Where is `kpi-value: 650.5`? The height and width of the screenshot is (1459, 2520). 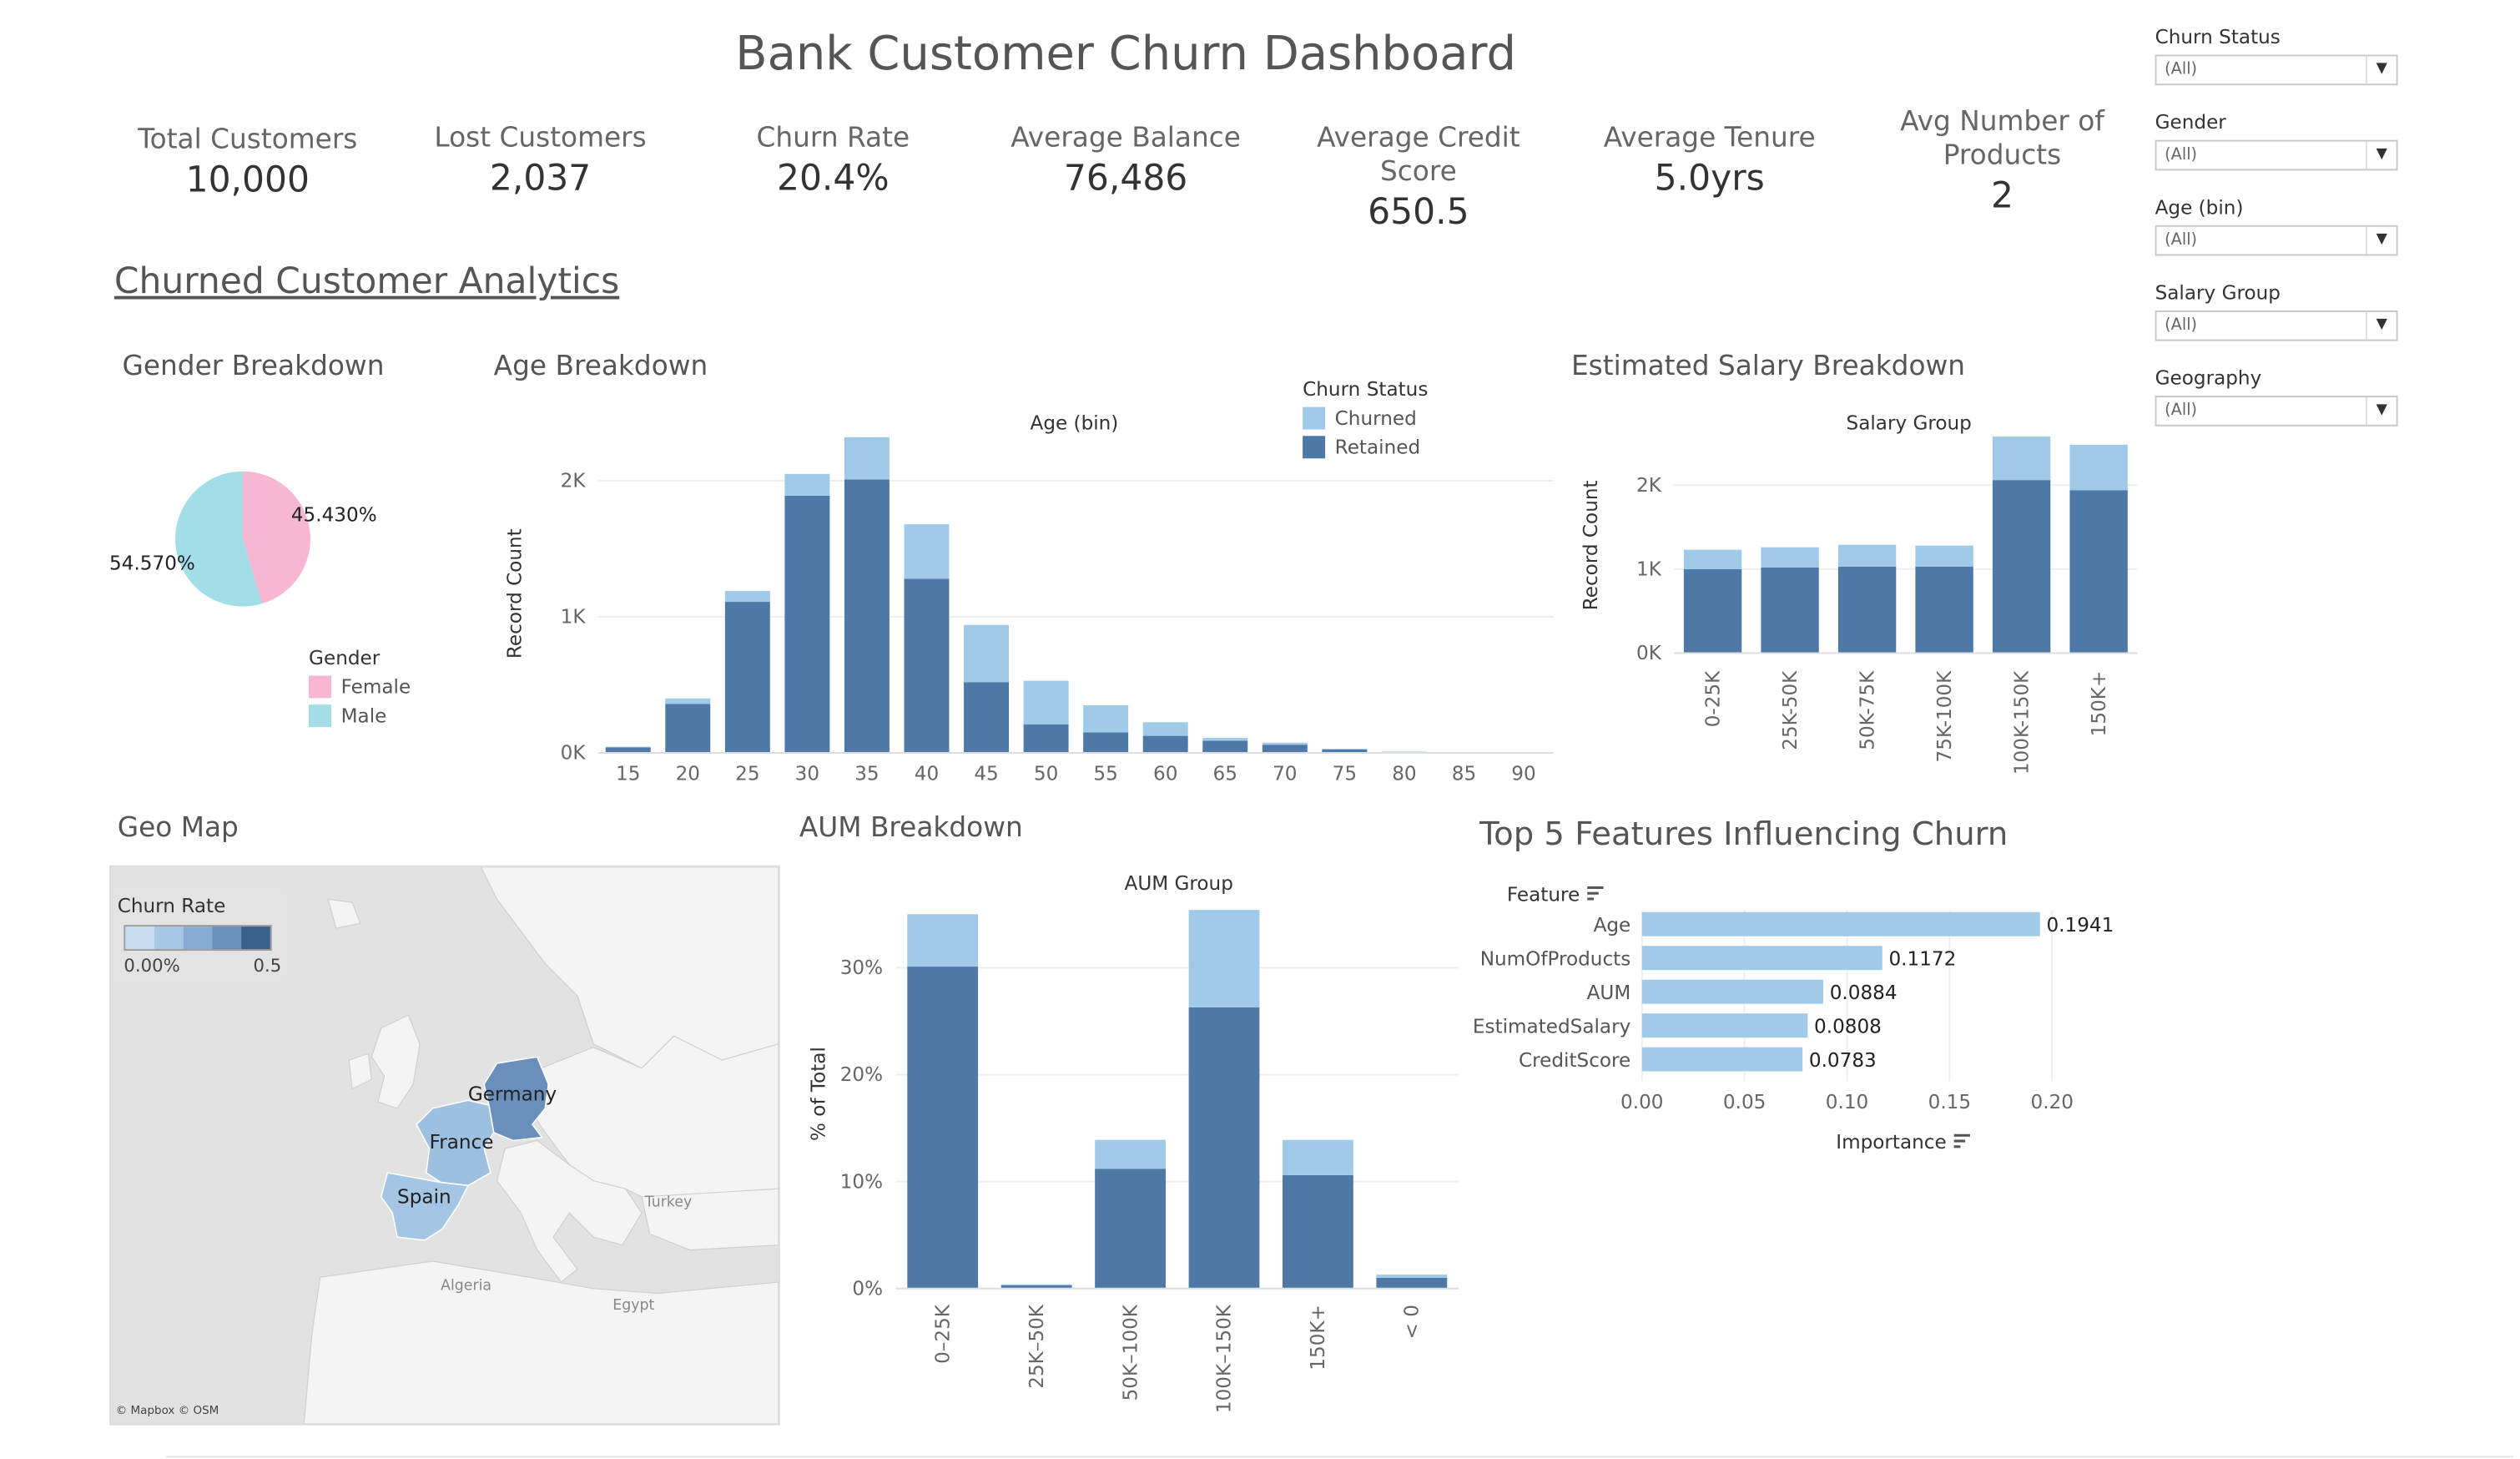 kpi-value: 650.5 is located at coordinates (1418, 213).